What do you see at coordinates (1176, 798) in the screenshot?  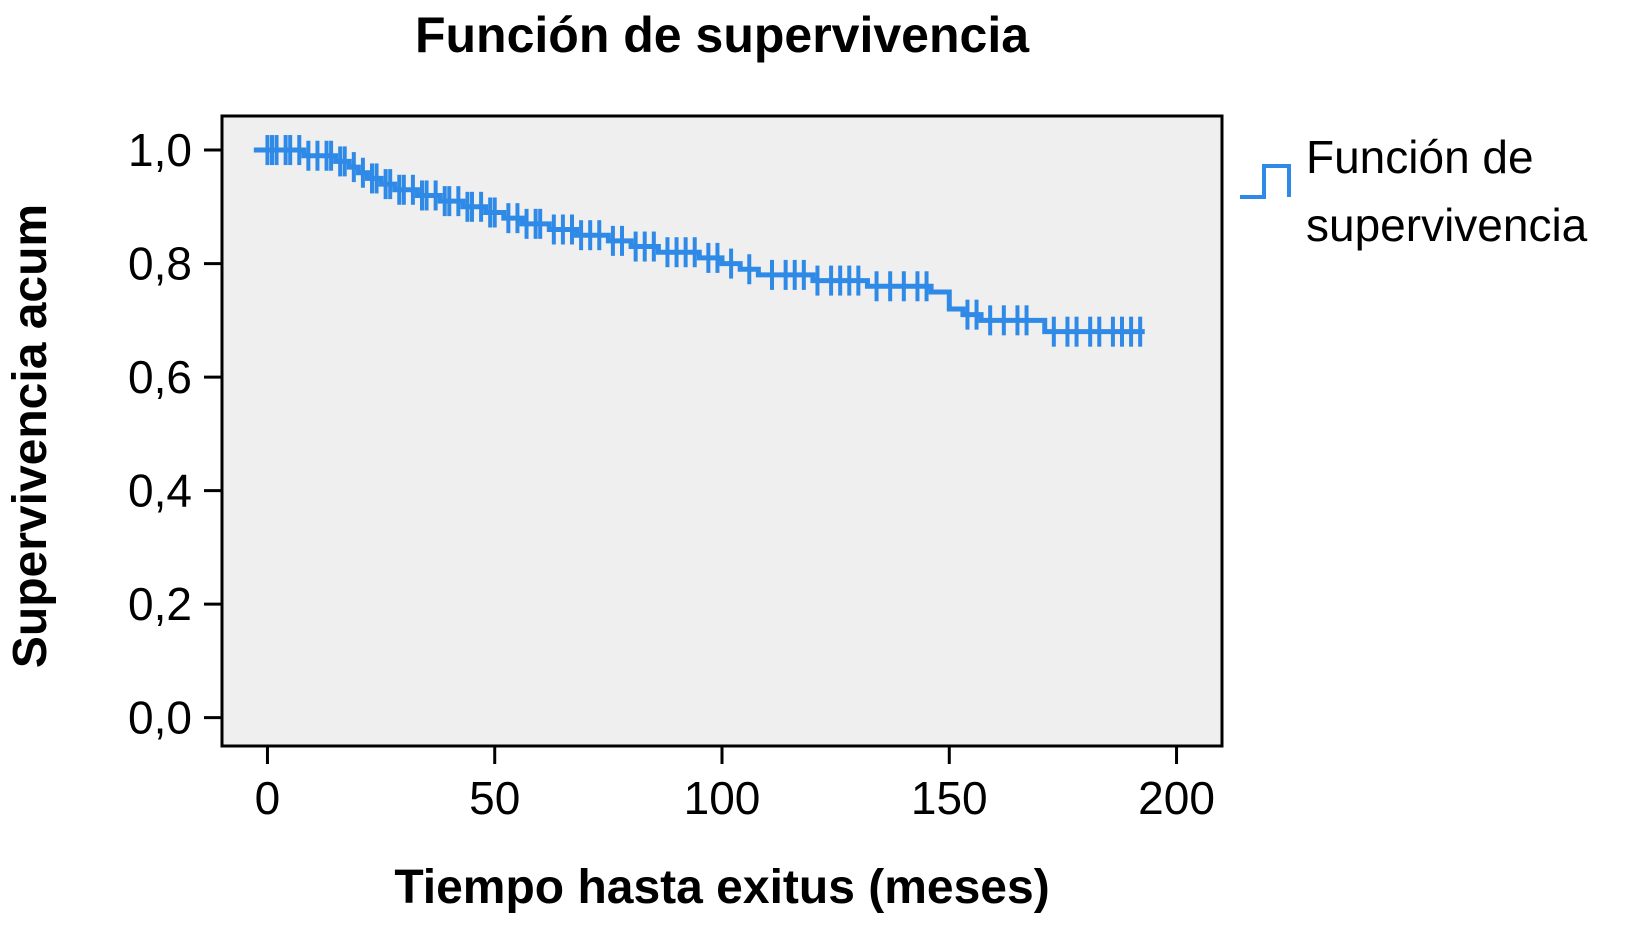 I see `x-tick-label: 200` at bounding box center [1176, 798].